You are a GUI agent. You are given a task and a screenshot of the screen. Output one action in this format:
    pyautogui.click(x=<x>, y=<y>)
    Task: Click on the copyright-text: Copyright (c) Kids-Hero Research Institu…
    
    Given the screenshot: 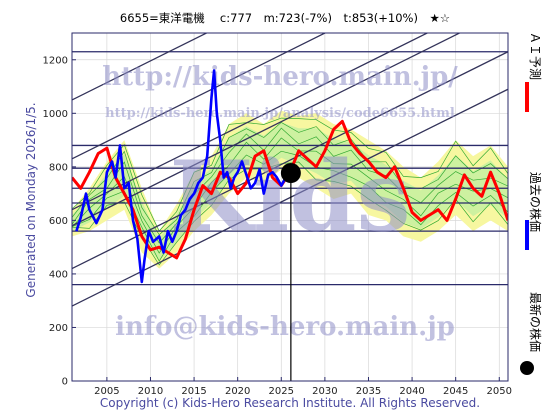 What is the action you would take?
    pyautogui.click(x=290, y=403)
    